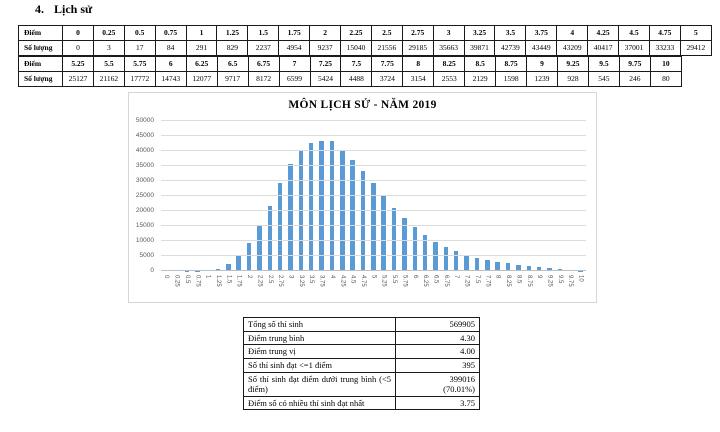 This screenshot has height=432, width=720. I want to click on x-tick-label: 3.5, so click(311, 279).